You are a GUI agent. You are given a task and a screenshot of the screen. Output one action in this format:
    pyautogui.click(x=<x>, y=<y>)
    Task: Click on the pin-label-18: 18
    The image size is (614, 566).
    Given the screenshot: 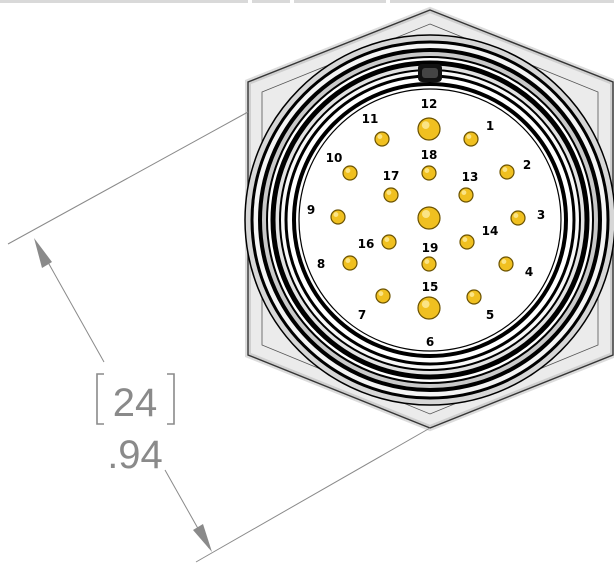 What is the action you would take?
    pyautogui.click(x=429, y=155)
    